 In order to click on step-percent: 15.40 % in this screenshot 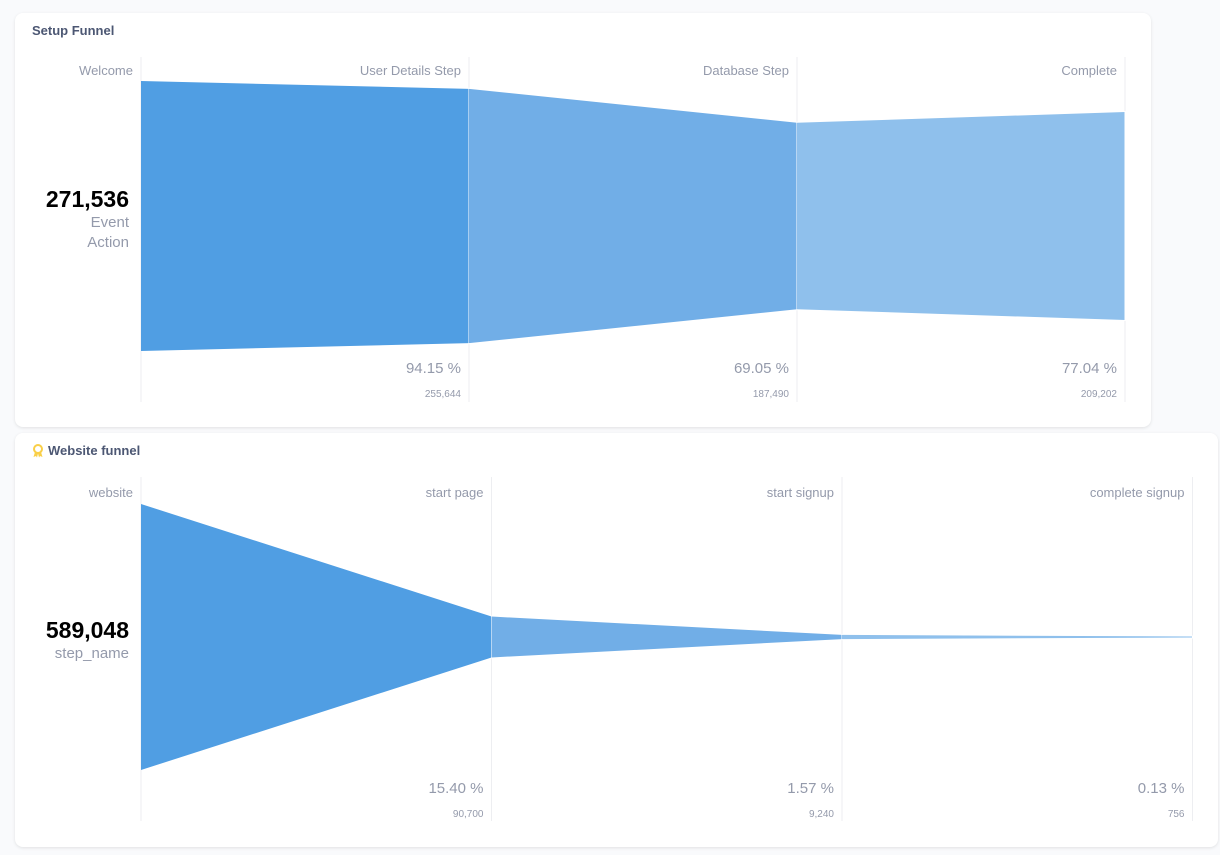, I will do `click(456, 788)`.